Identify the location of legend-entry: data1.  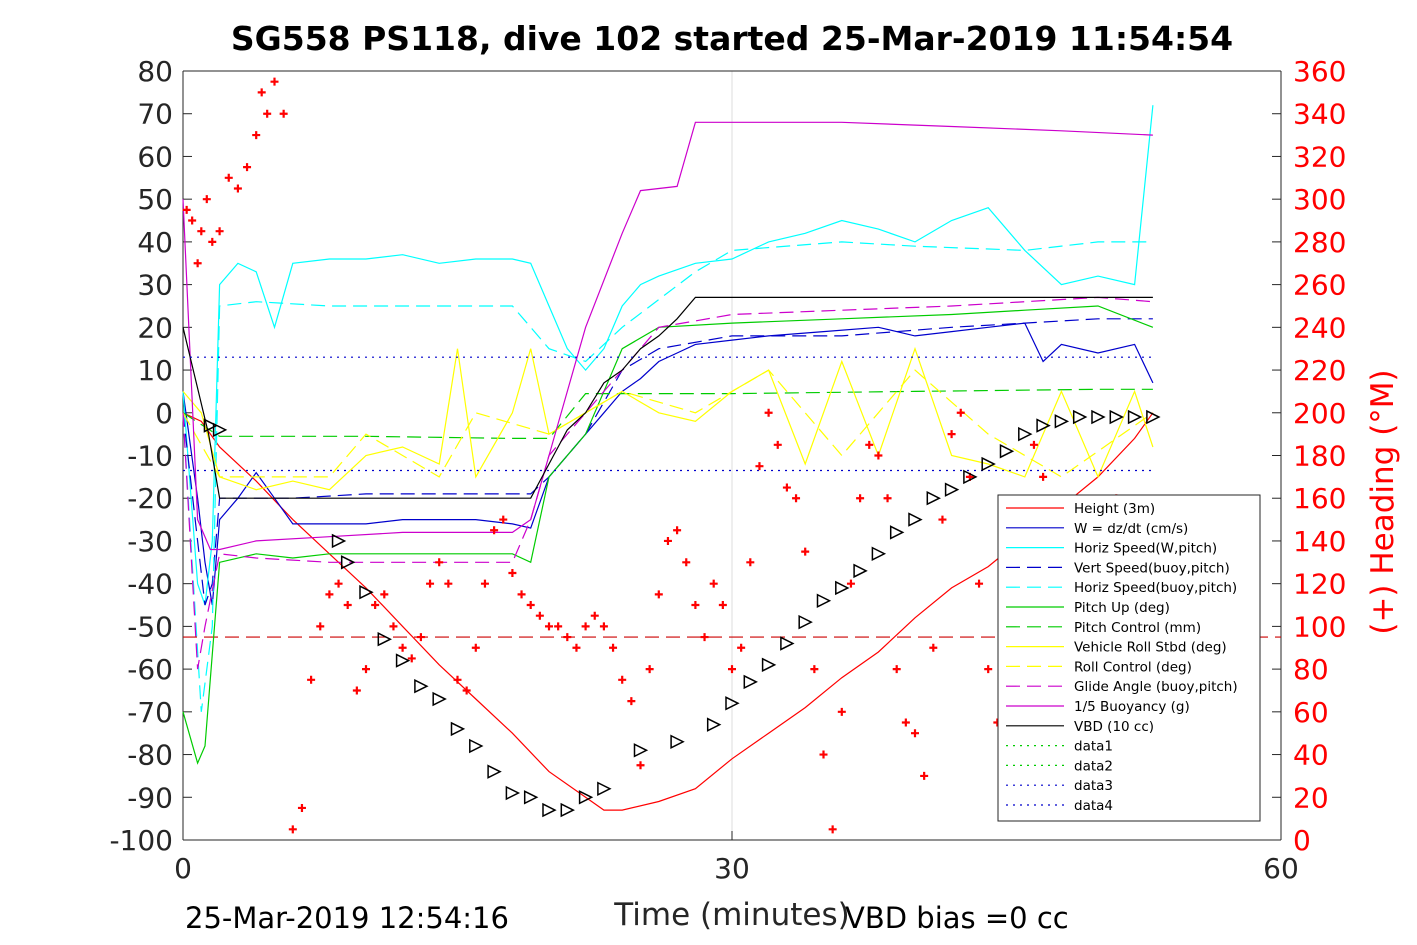
(1093, 747).